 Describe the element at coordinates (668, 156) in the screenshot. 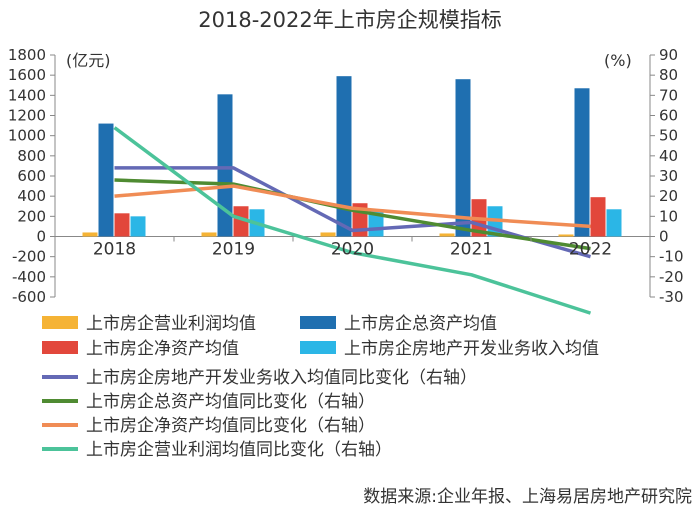

I see `right-tick-label: 40` at that location.